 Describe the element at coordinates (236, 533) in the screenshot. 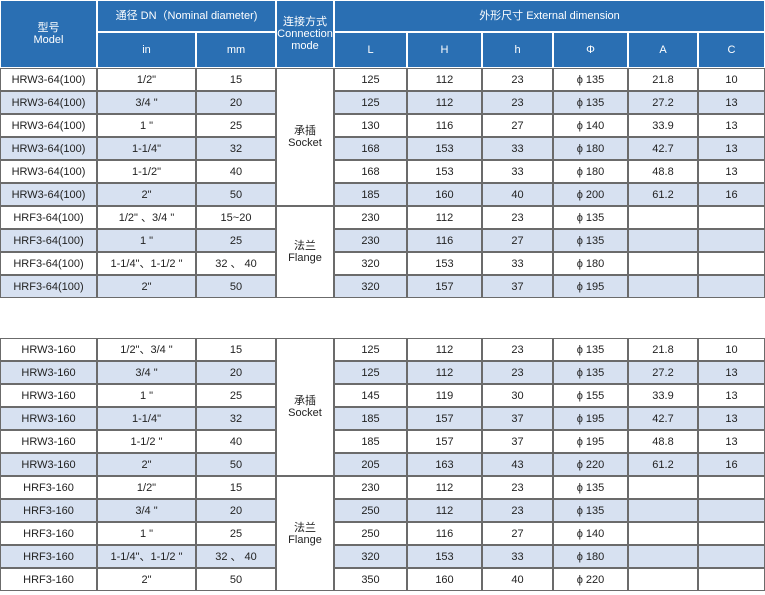

I see `cell-text: 25` at that location.